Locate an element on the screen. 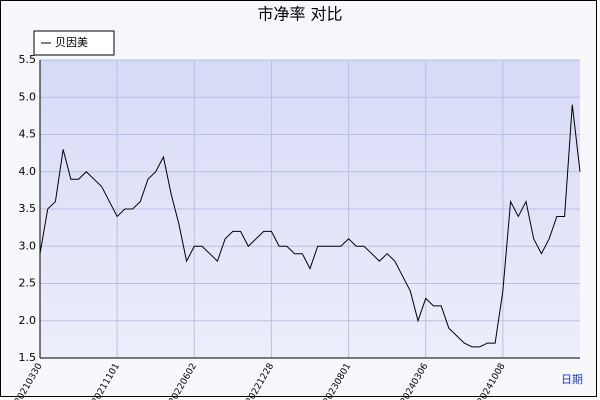 Image resolution: width=600 pixels, height=400 pixels. chart-title: 市净率 对比 is located at coordinates (299, 14).